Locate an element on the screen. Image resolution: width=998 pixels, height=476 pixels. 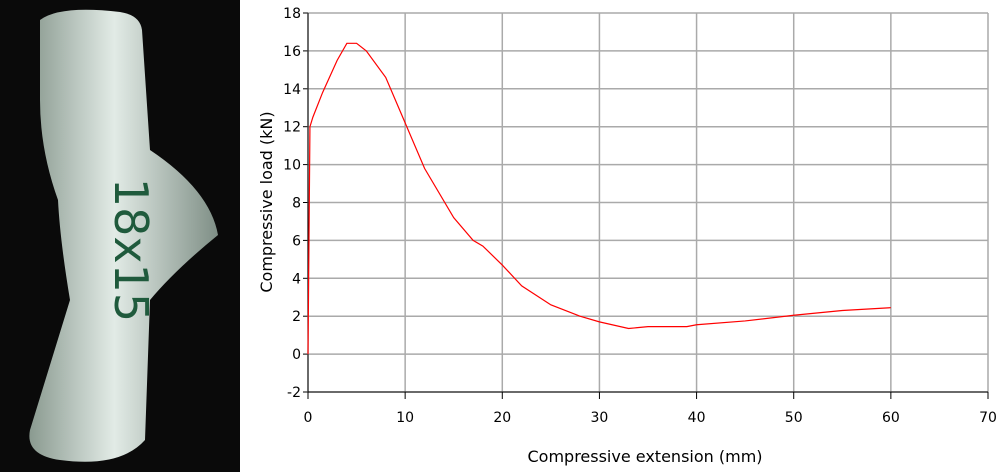
x-axis-title: Compressive extension (mm) is located at coordinates (644, 456).